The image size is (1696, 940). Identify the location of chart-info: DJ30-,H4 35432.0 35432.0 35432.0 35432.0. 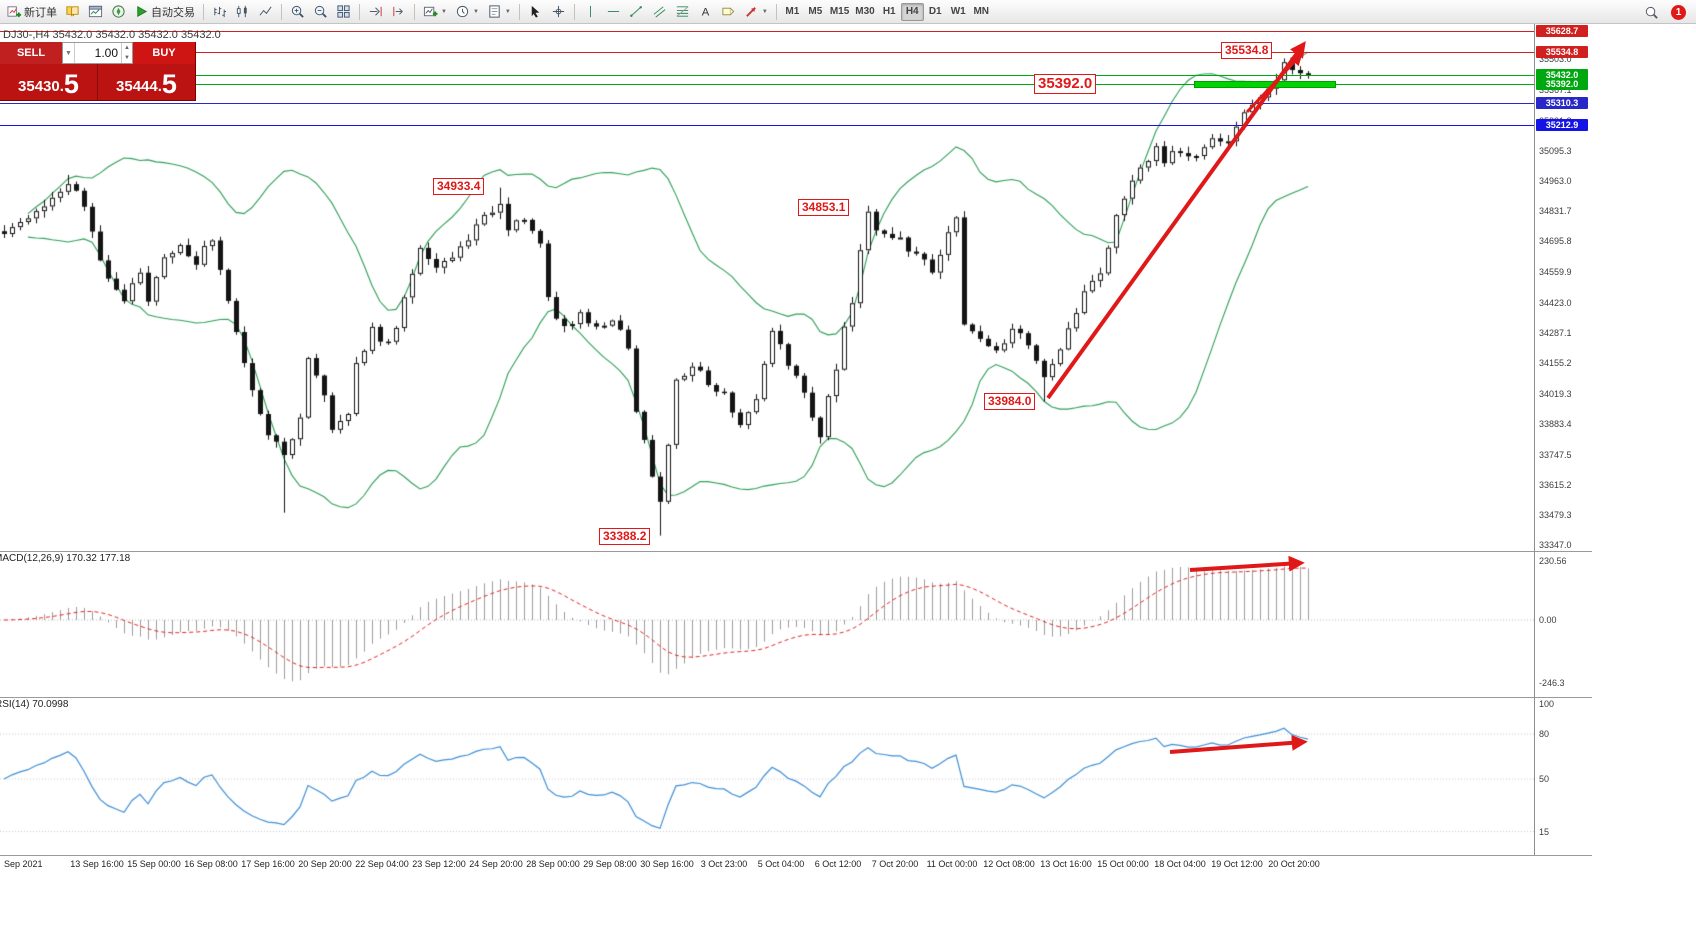
(112, 35).